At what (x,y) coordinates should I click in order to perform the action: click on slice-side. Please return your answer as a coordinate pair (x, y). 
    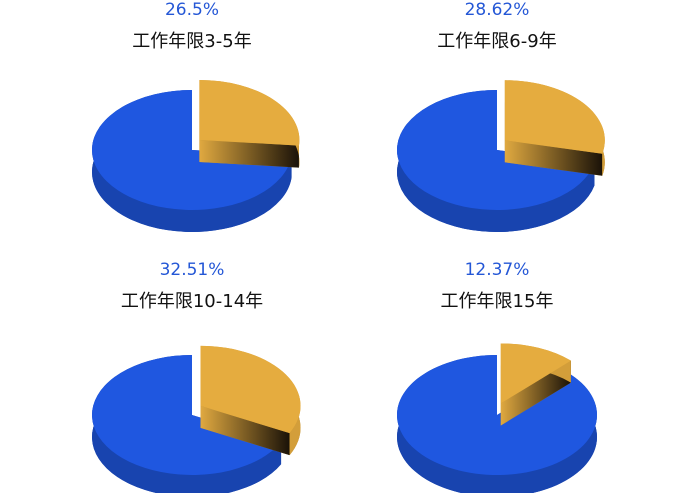
    Looking at the image, I should click on (187, 424).